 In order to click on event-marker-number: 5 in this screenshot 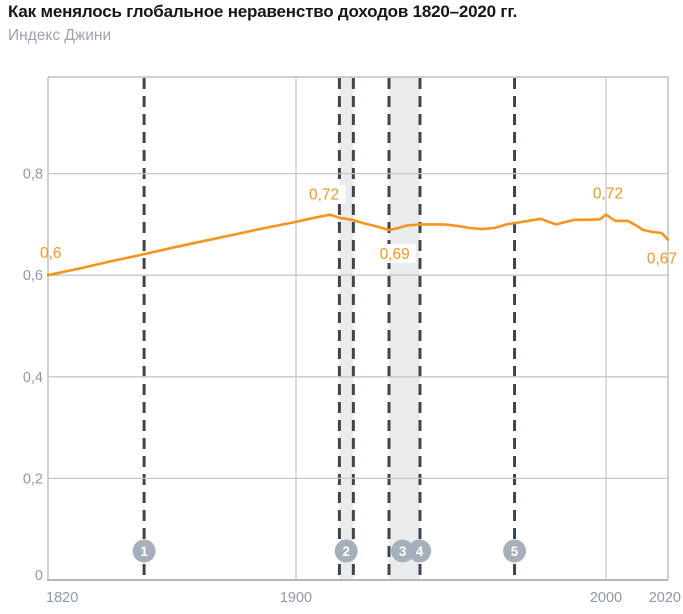, I will do `click(515, 551)`.